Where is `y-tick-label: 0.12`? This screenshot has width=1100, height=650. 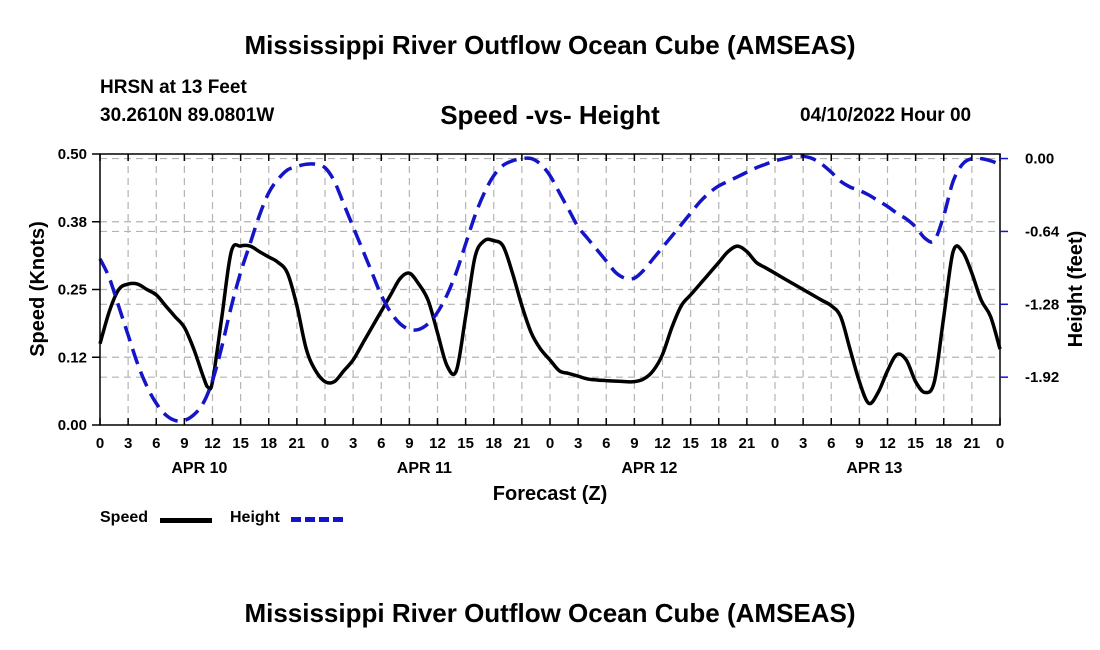
y-tick-label: 0.12 is located at coordinates (72, 357).